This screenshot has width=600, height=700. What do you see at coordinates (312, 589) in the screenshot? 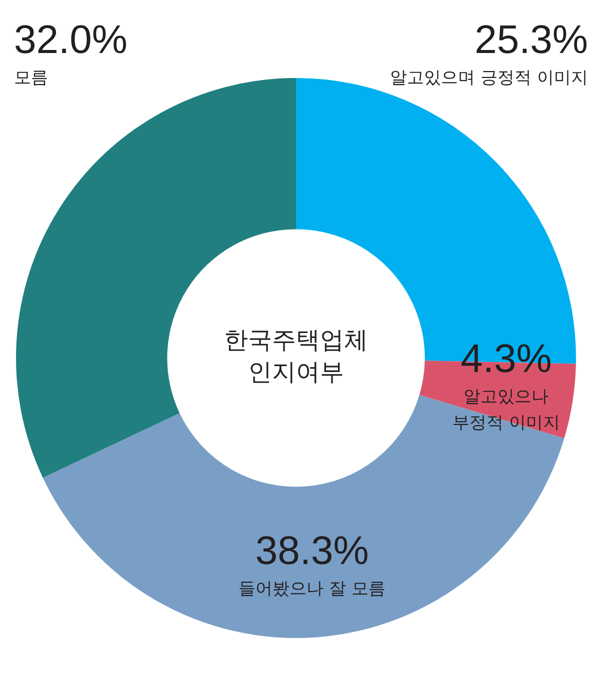
I see `slice-label: 들어봤으나 잘 모름` at bounding box center [312, 589].